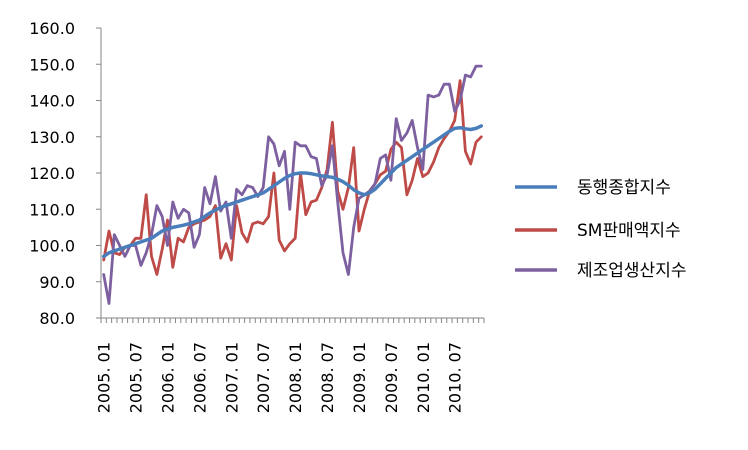 The image size is (748, 450). Describe the element at coordinates (52, 246) in the screenshot. I see `y-tick-label: 100.0` at that location.